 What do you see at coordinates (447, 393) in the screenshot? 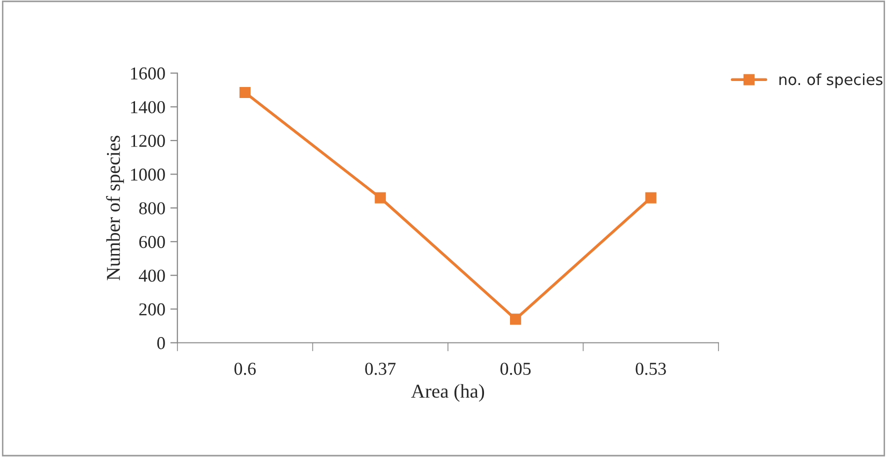
I see `x-axis-title: Area (ha)` at bounding box center [447, 393].